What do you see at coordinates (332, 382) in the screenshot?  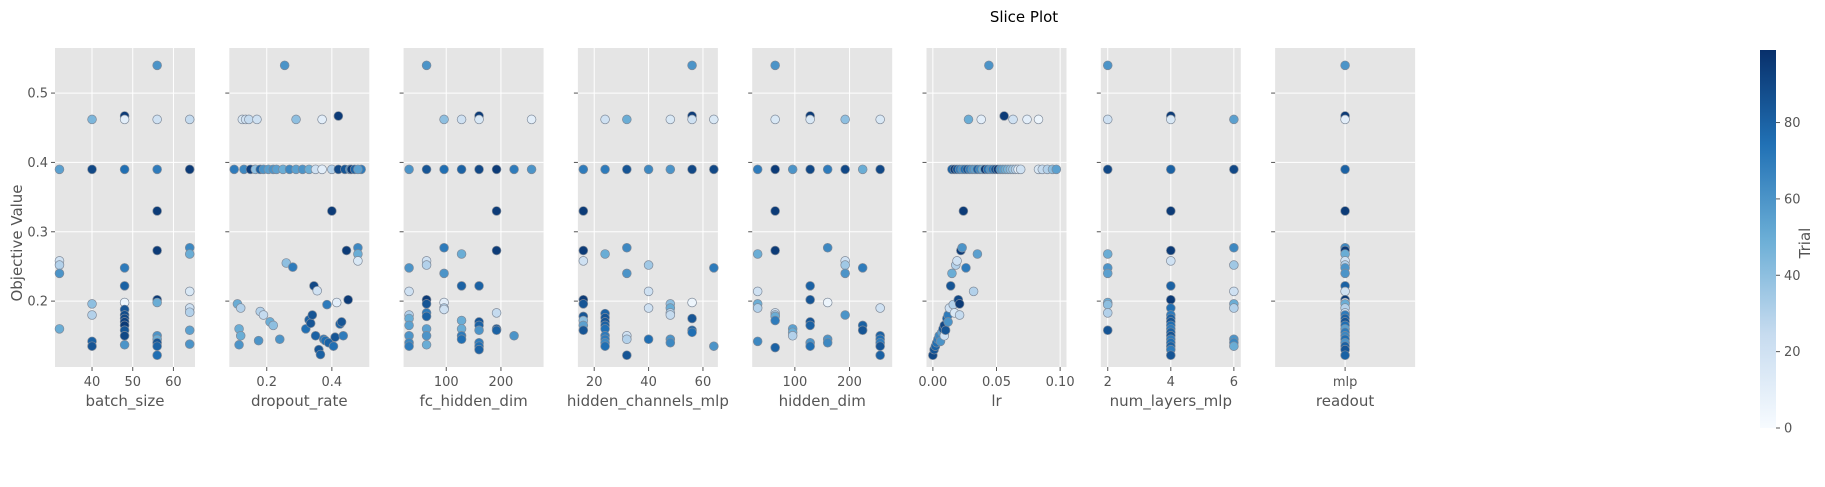 I see `x-tick-label: 0.4` at bounding box center [332, 382].